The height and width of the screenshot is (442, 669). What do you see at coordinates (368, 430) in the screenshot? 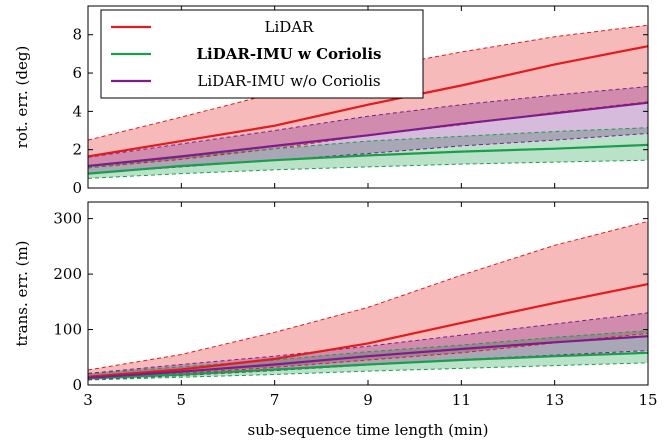
I see `xlabel: sub-sequence time length (min)` at bounding box center [368, 430].